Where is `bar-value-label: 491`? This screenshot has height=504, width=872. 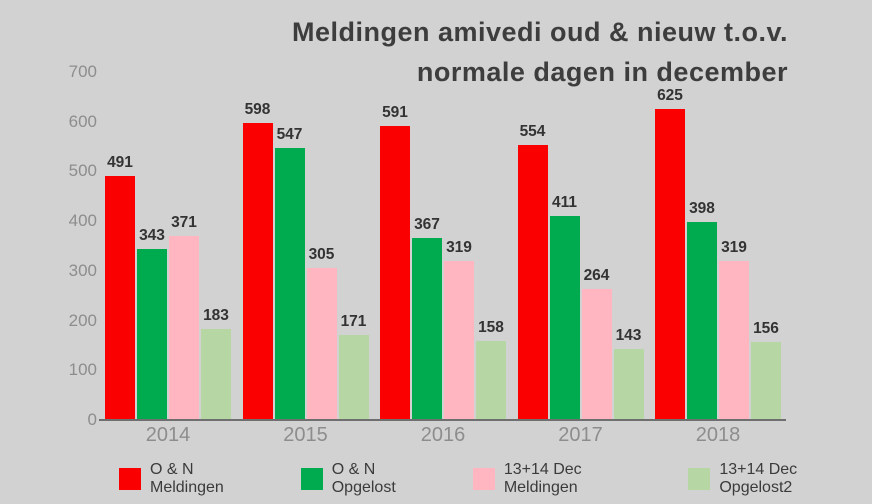
bar-value-label: 491 is located at coordinates (120, 162).